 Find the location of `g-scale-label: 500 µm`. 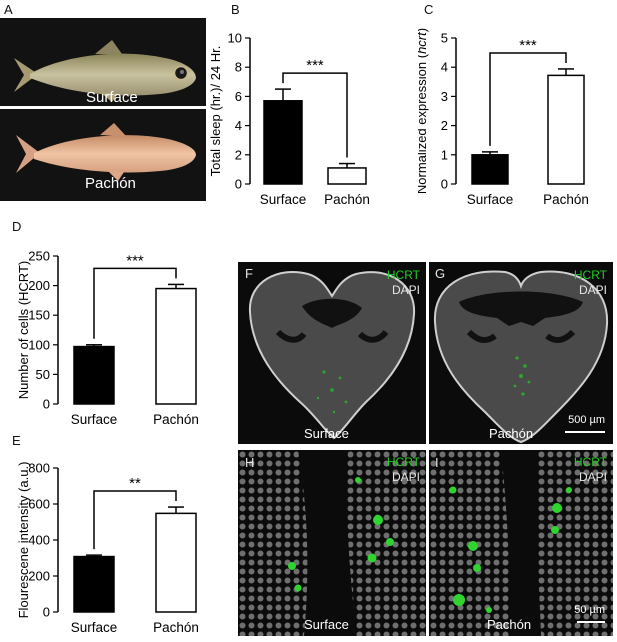

g-scale-label: 500 µm is located at coordinates (586, 420).